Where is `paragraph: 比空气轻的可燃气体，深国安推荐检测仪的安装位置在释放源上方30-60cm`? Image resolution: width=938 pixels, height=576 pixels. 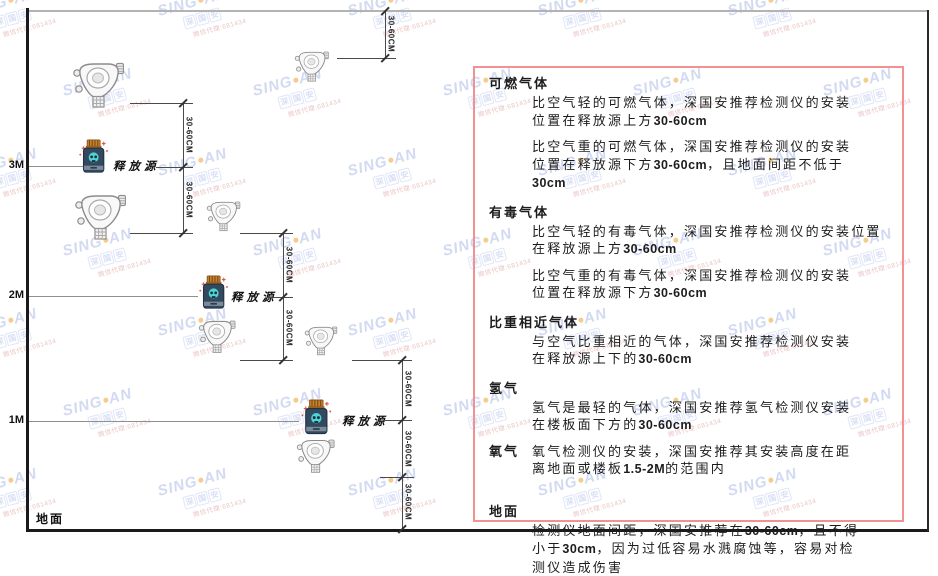 paragraph: 比空气轻的可燃气体，深国安推荐检测仪的安装位置在释放源上方30-60cm is located at coordinates (688, 112).